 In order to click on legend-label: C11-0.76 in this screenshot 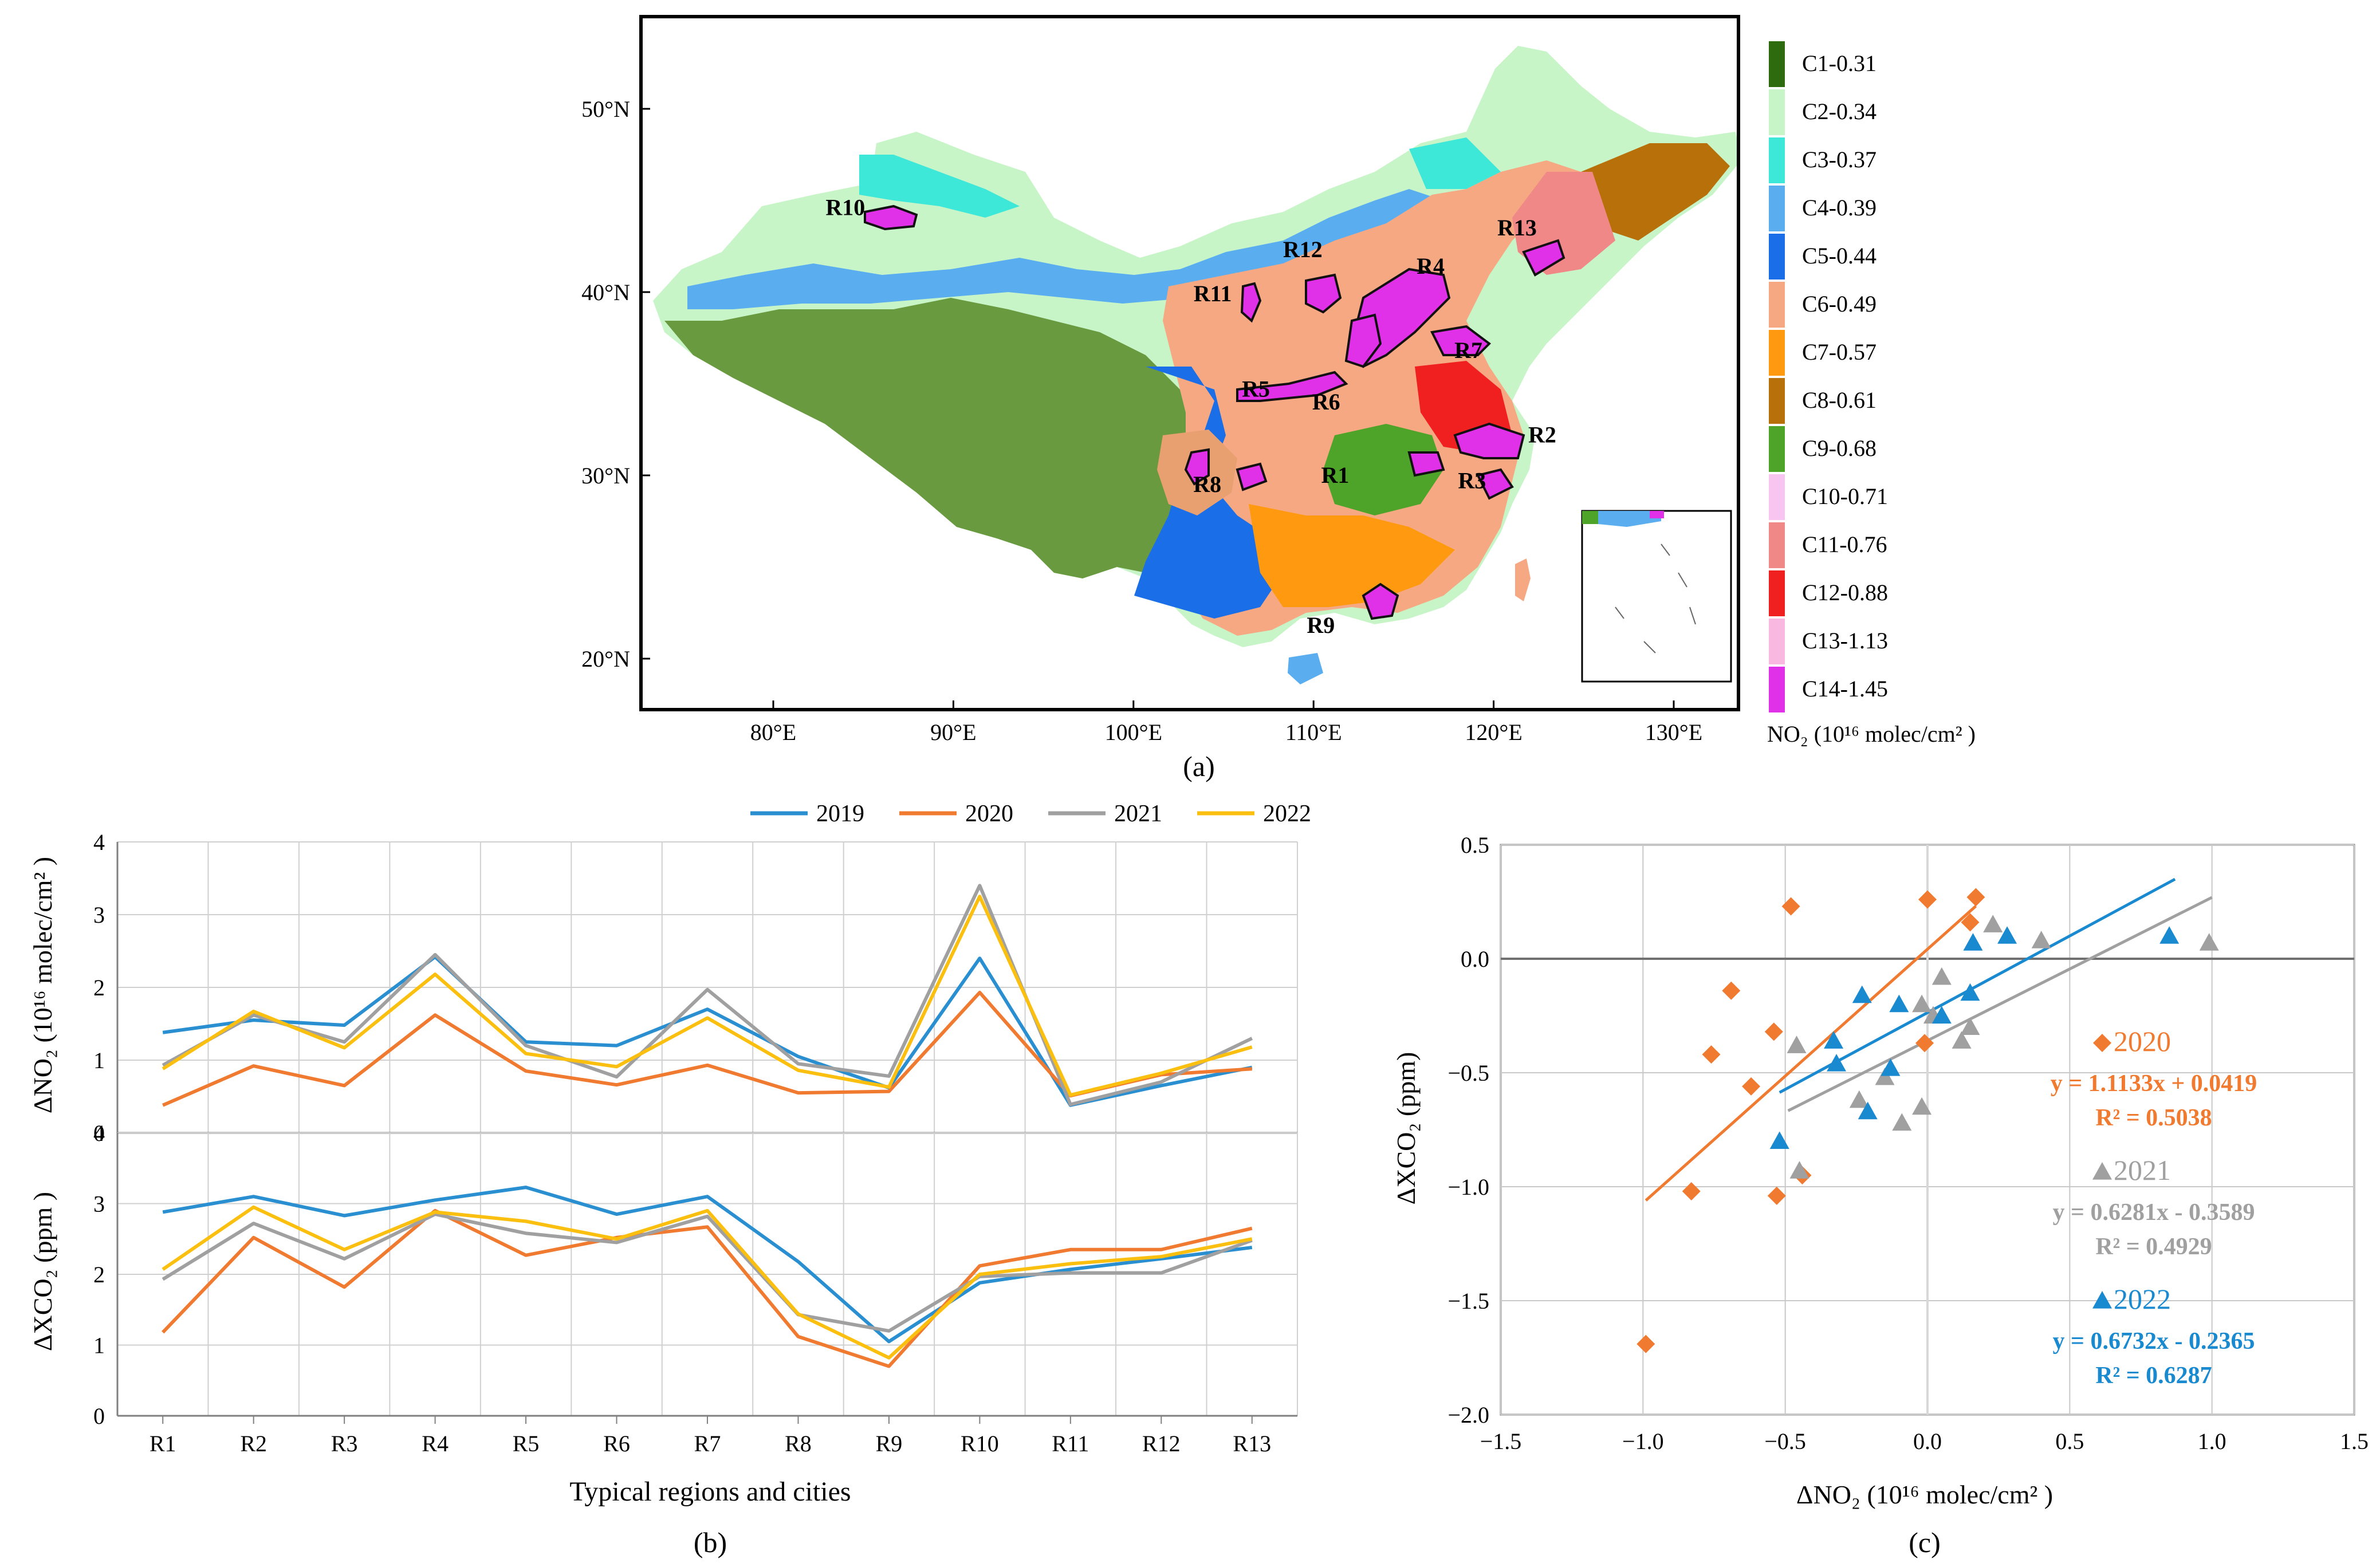, I will do `click(1844, 544)`.